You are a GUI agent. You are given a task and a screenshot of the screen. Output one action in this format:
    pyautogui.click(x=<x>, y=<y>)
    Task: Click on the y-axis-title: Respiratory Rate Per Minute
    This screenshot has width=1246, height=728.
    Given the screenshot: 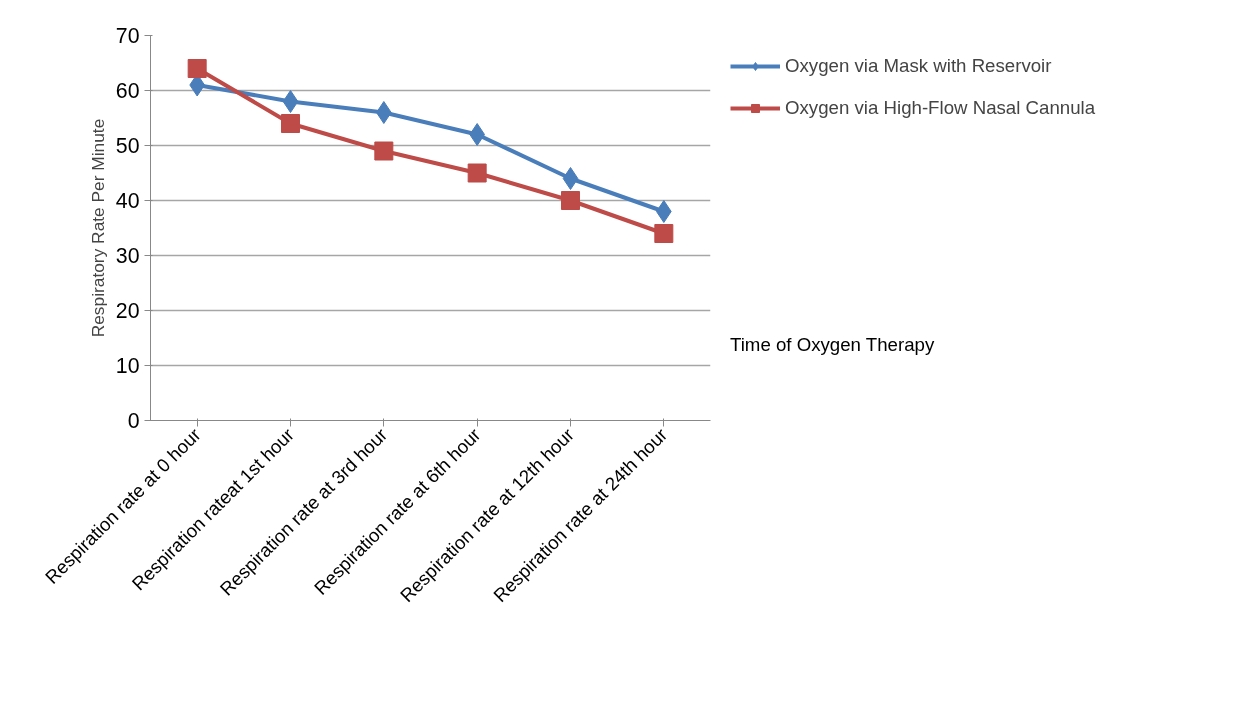 What is the action you would take?
    pyautogui.click(x=97, y=228)
    